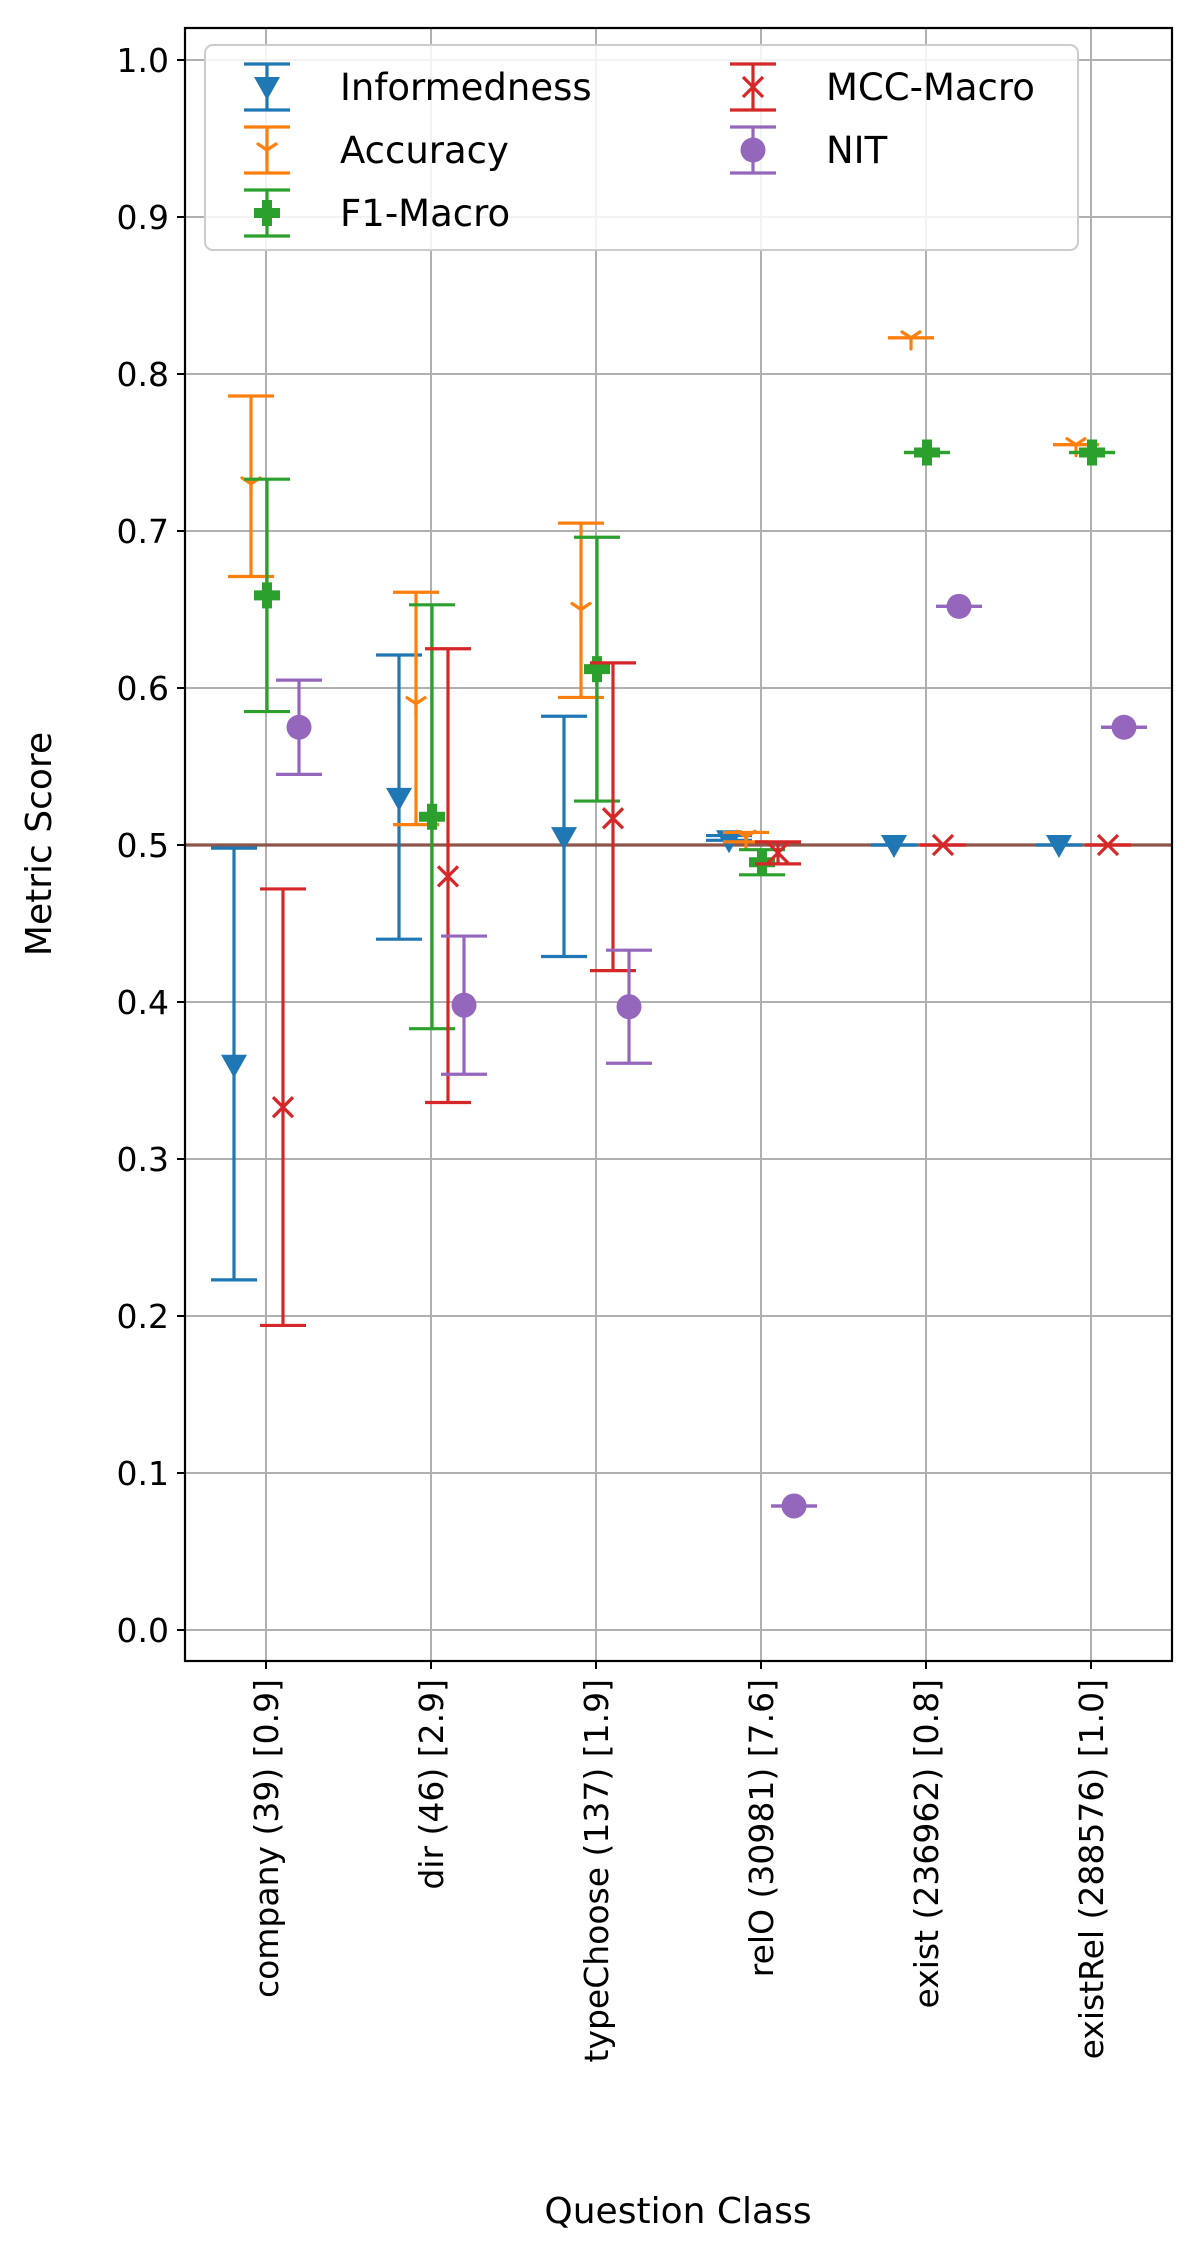 The height and width of the screenshot is (2253, 1195). Describe the element at coordinates (761, 1828) in the screenshot. I see `x-tick-label: relO (30981) [7.6]` at that location.